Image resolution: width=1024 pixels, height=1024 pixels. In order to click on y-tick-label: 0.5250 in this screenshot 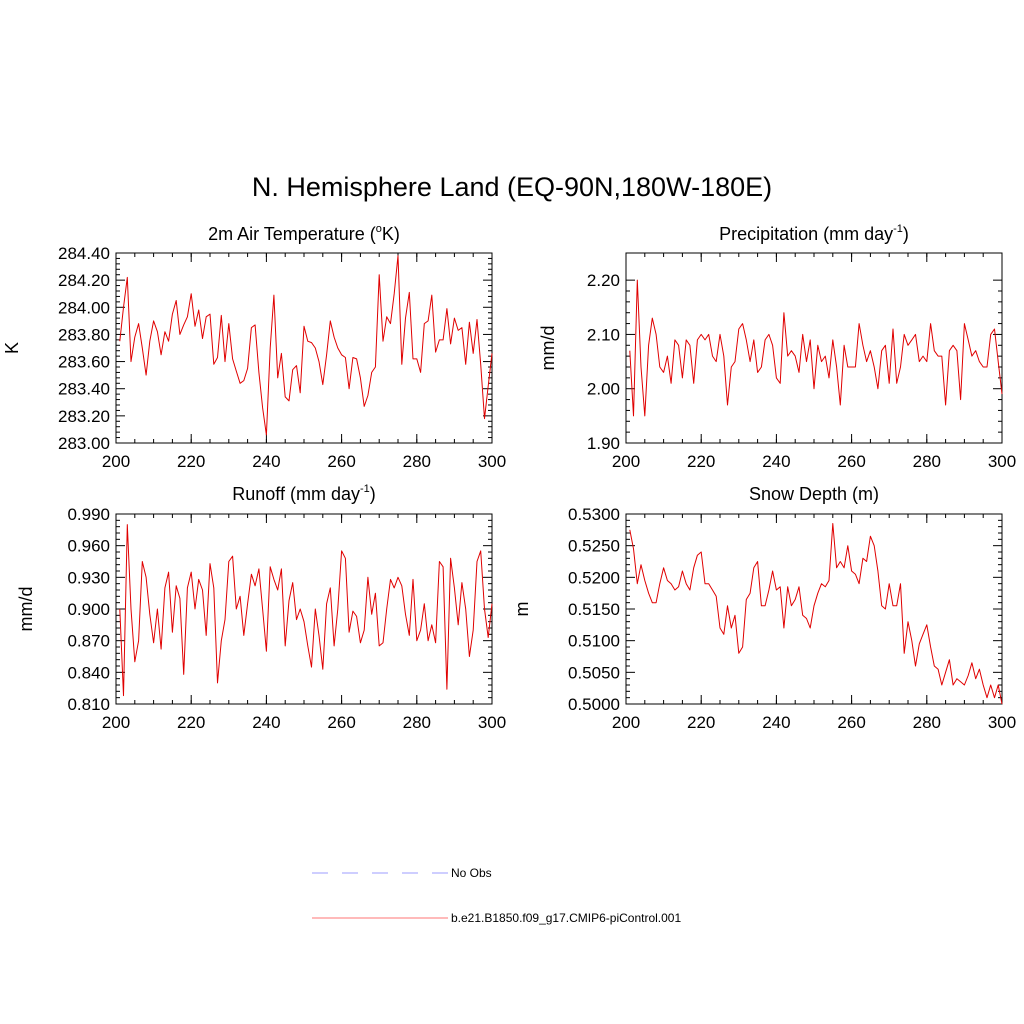, I will do `click(594, 546)`.